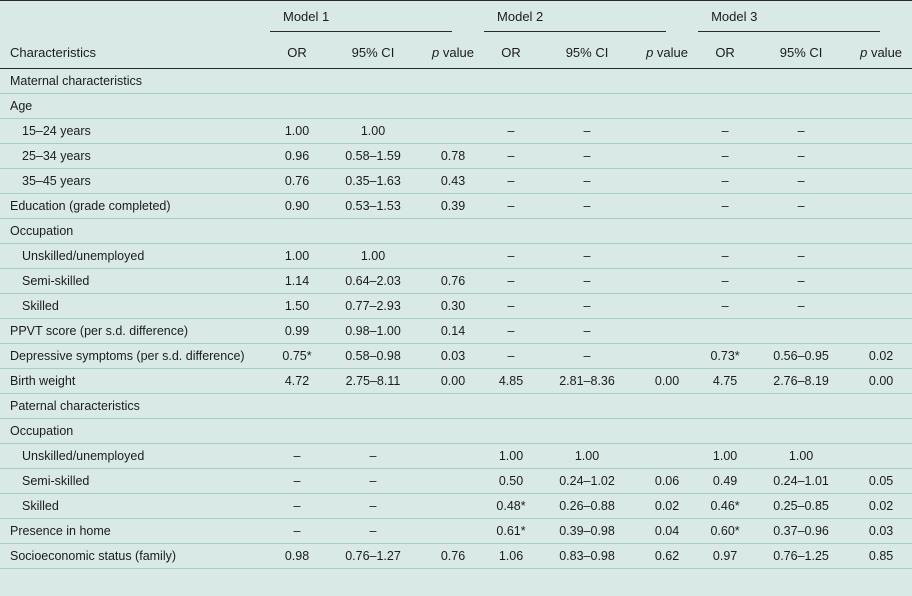  I want to click on table-cell: 0.76–1.25, so click(801, 556).